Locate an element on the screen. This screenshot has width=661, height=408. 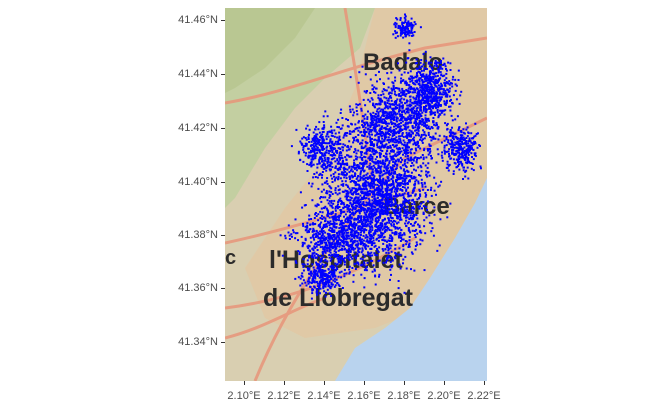
park-area is located at coordinates (270, 50).